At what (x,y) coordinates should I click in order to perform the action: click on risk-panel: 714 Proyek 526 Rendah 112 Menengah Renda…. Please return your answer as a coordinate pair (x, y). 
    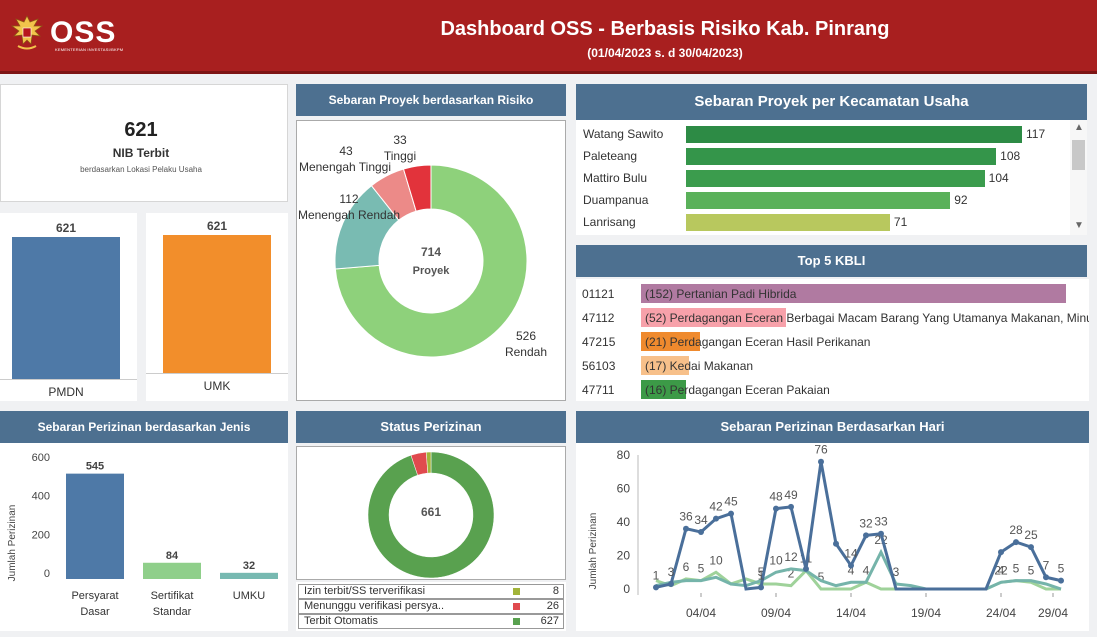
    Looking at the image, I should click on (431, 260).